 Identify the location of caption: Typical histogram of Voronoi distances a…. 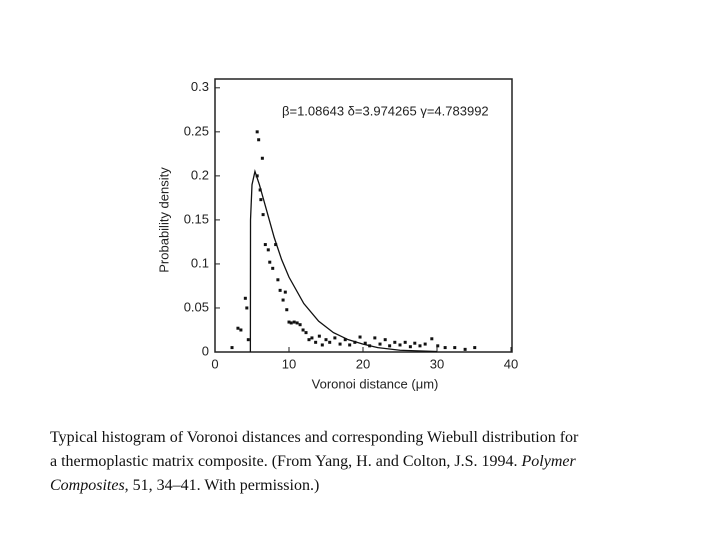
(314, 462).